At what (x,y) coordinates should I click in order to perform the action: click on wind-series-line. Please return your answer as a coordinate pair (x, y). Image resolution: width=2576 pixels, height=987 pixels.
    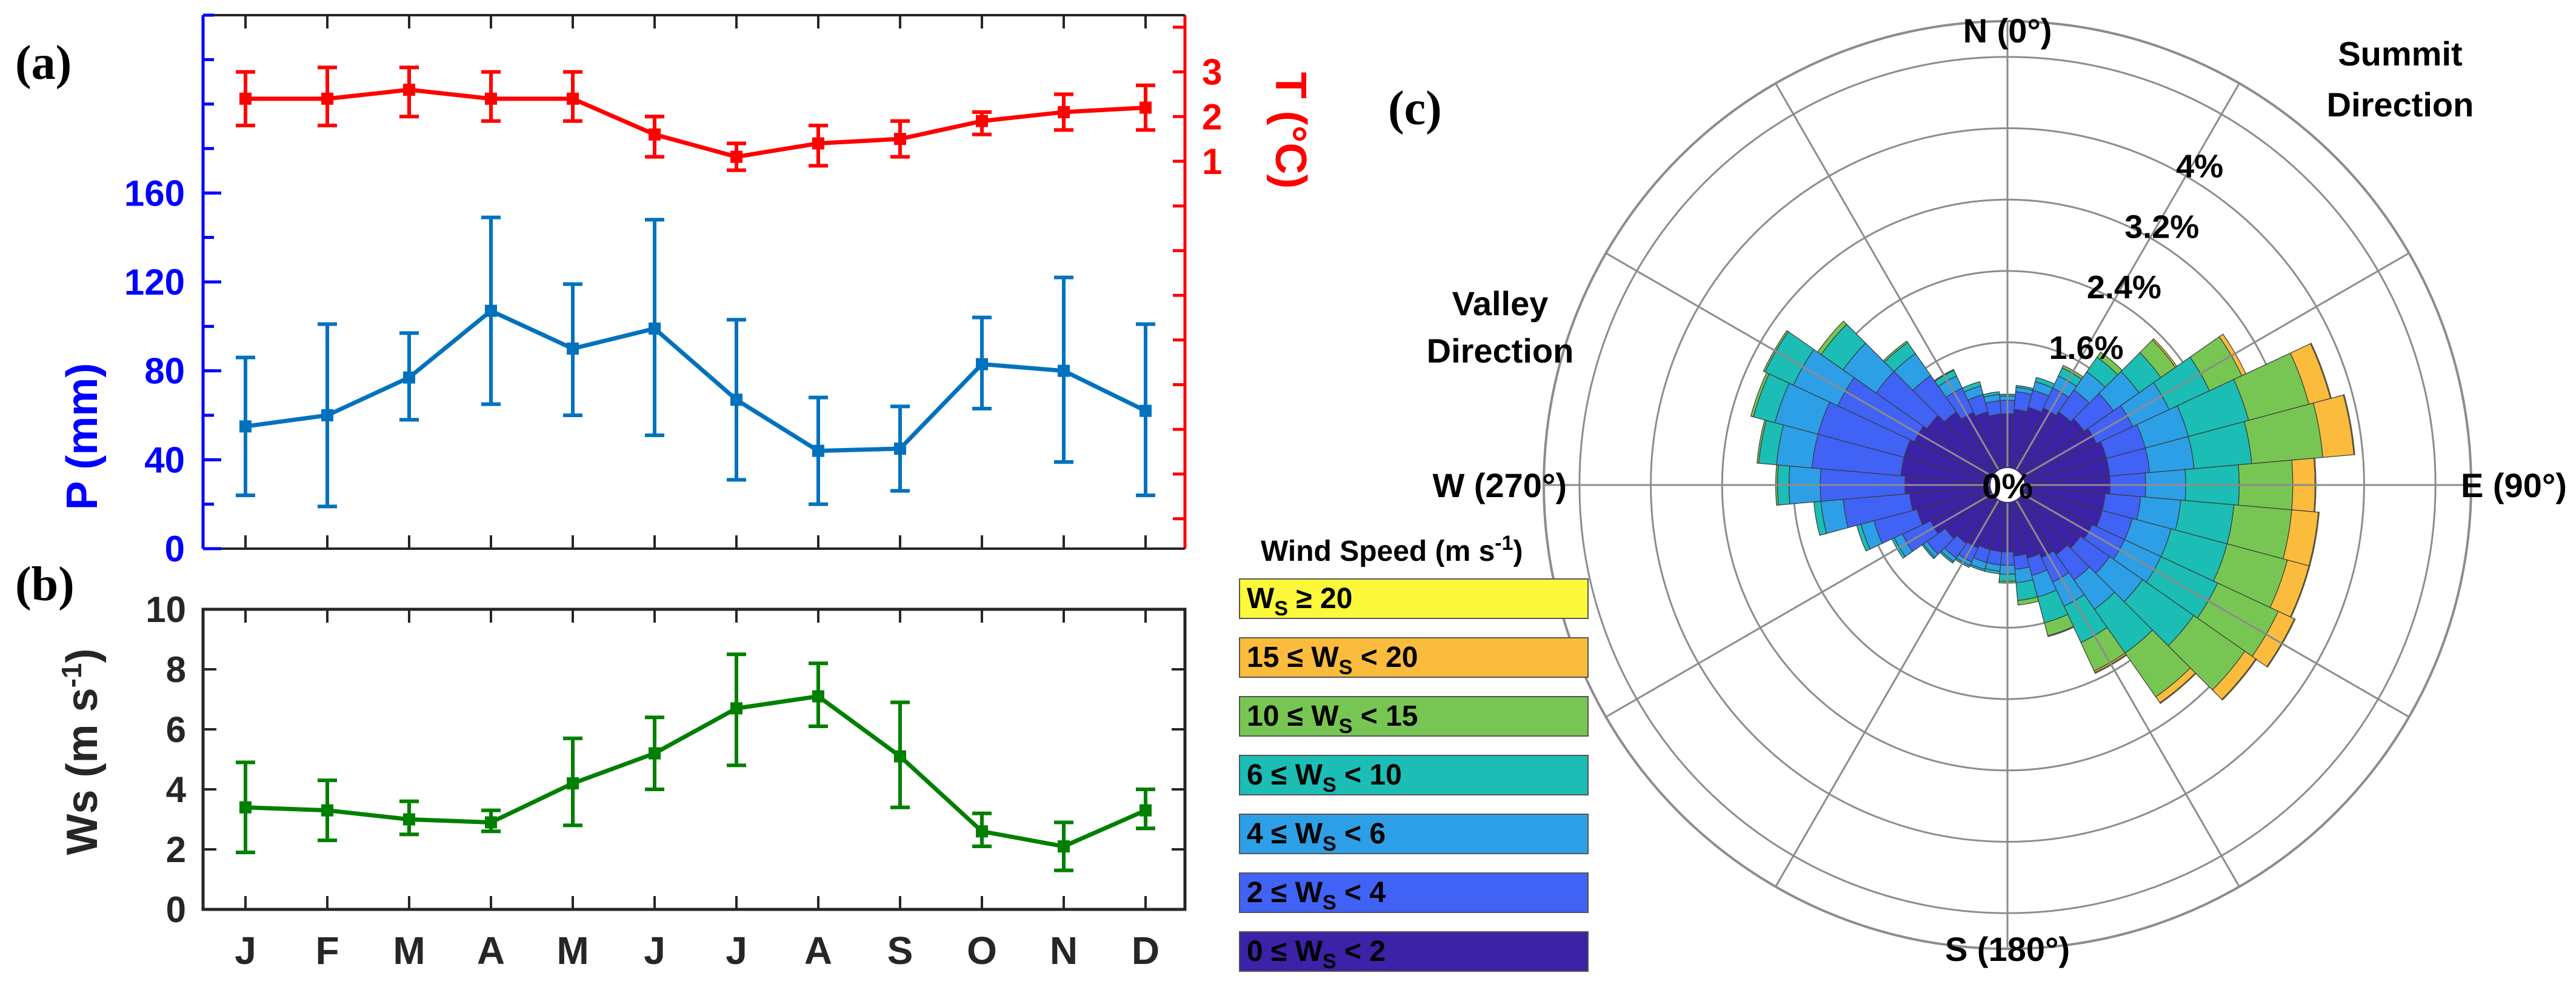
    Looking at the image, I should click on (696, 771).